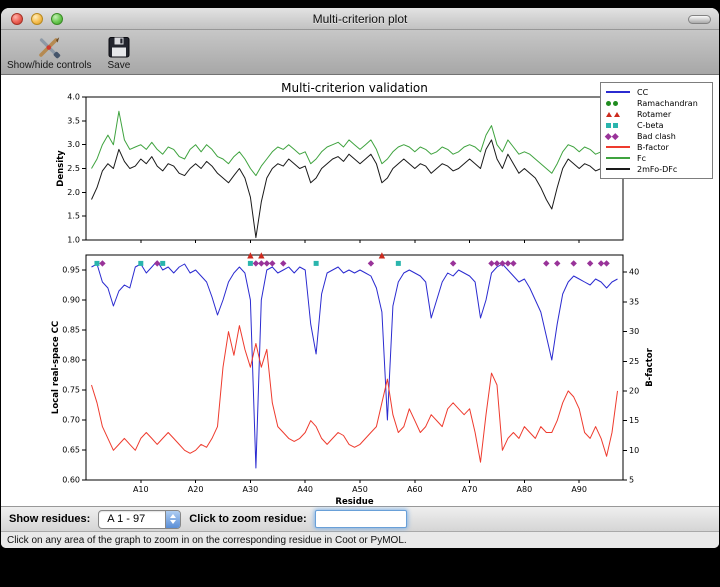 The height and width of the screenshot is (587, 720). What do you see at coordinates (17, 19) in the screenshot?
I see `close-button` at bounding box center [17, 19].